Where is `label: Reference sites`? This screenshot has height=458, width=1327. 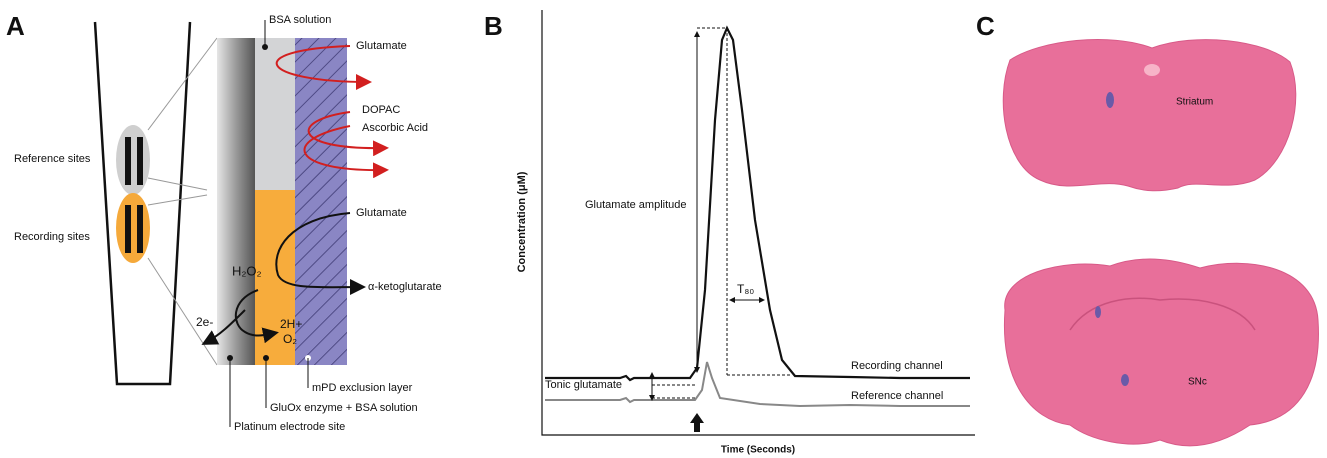
label: Reference sites is located at coordinates (52, 159).